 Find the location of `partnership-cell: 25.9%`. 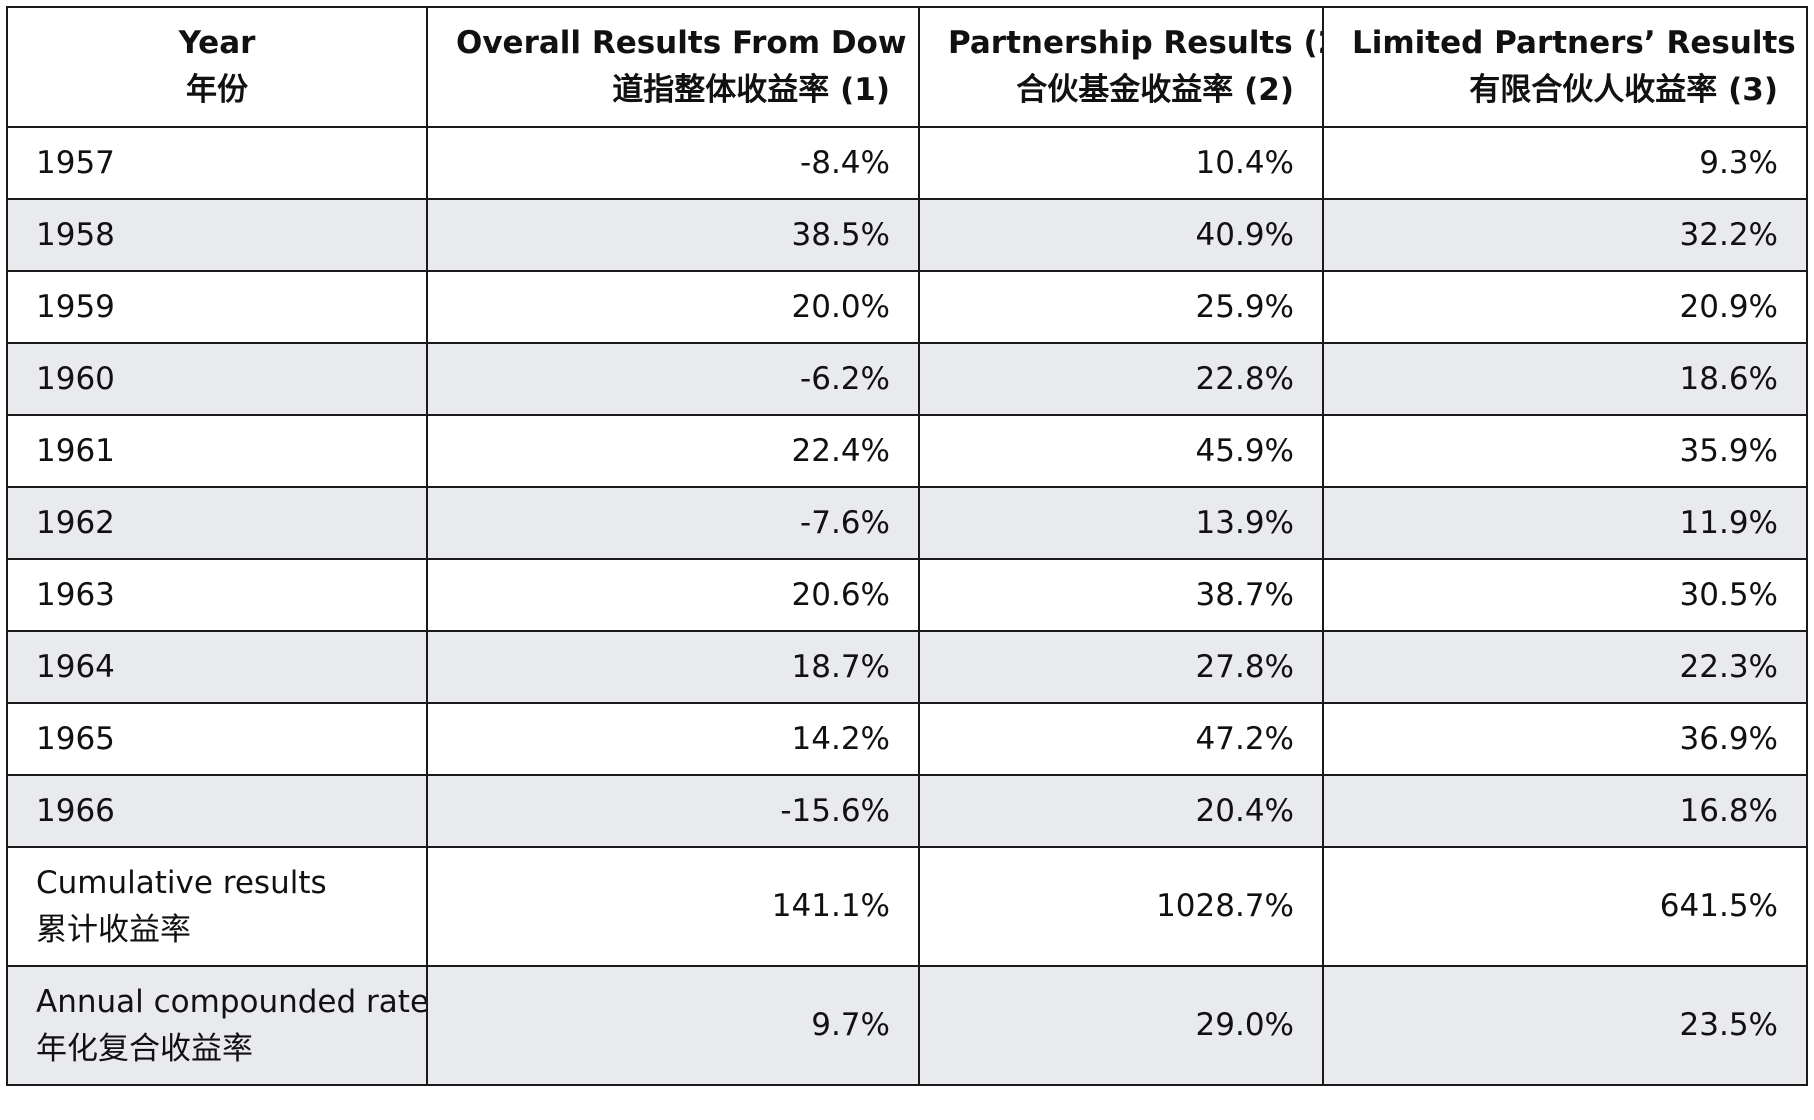

partnership-cell: 25.9% is located at coordinates (1121, 307).